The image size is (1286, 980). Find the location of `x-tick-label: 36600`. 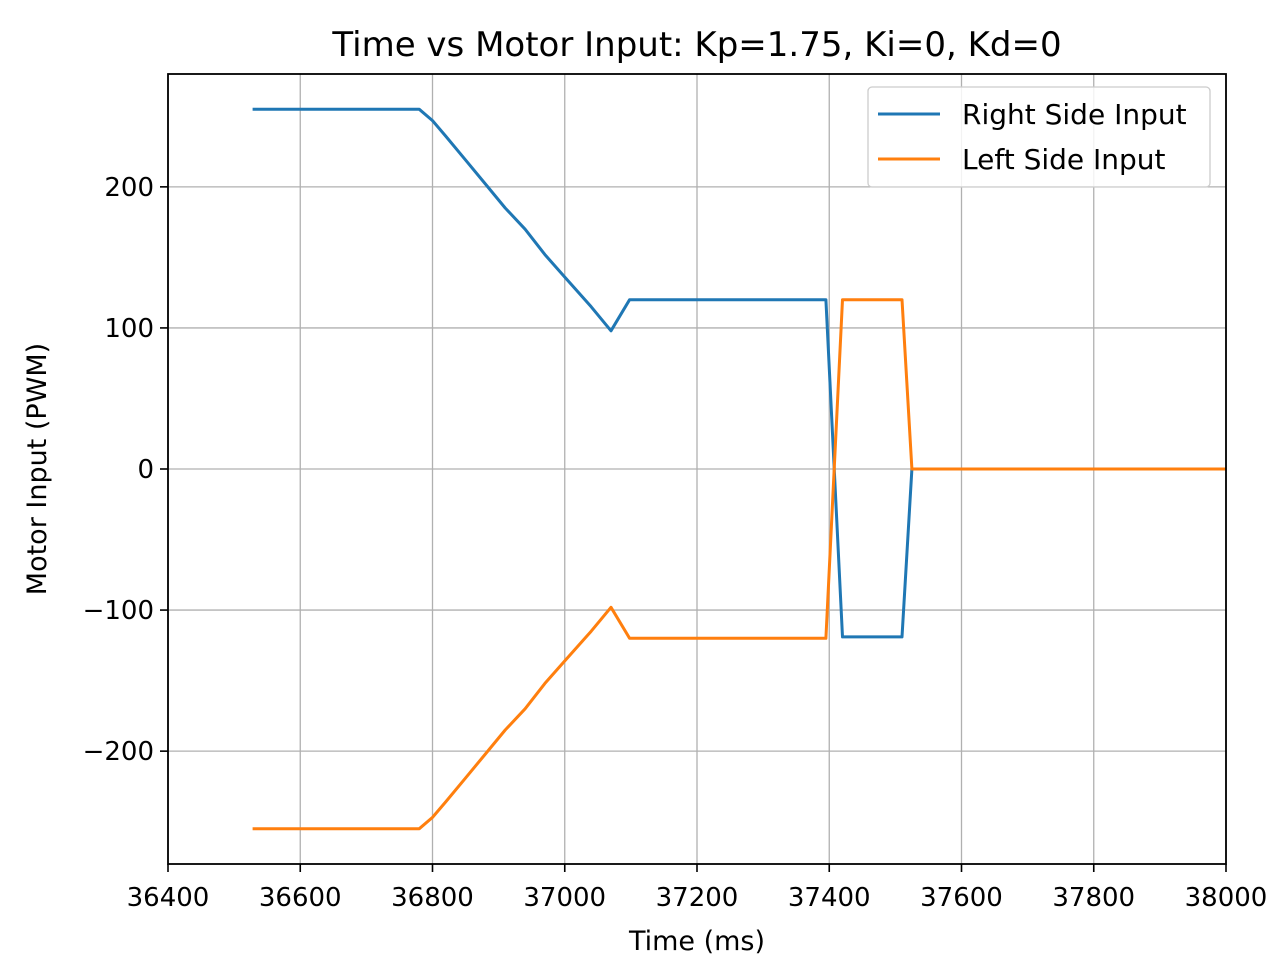

x-tick-label: 36600 is located at coordinates (300, 898).